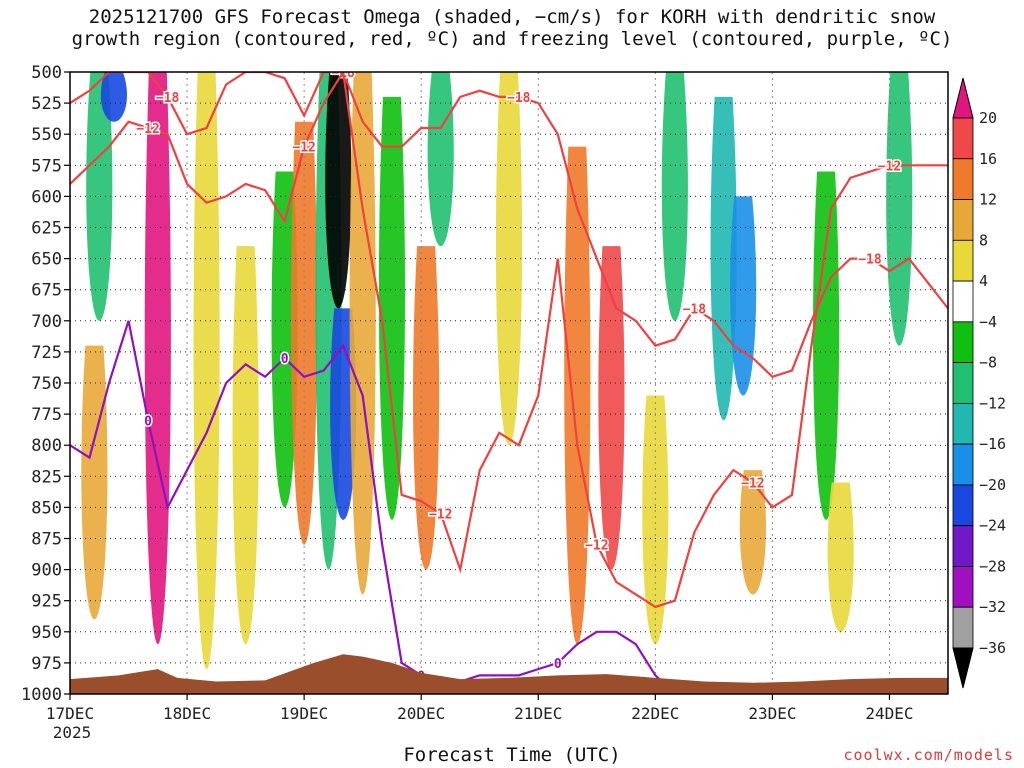 The height and width of the screenshot is (768, 1024). What do you see at coordinates (889, 166) in the screenshot?
I see `contour-label-dgz-lower-5: −12` at bounding box center [889, 166].